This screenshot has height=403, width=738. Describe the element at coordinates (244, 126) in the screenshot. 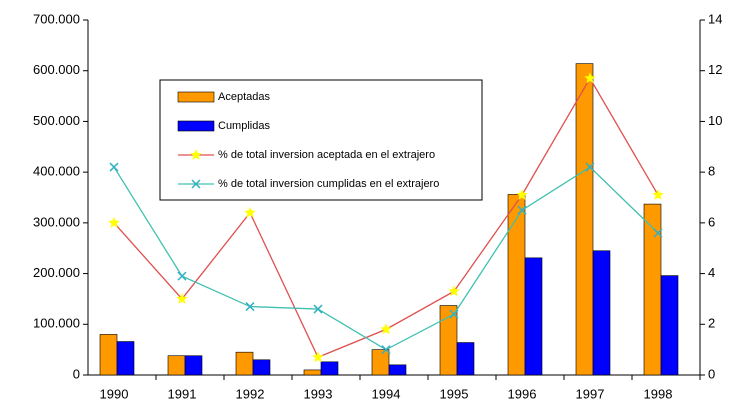

I see `legend-label: Cumplidas` at that location.